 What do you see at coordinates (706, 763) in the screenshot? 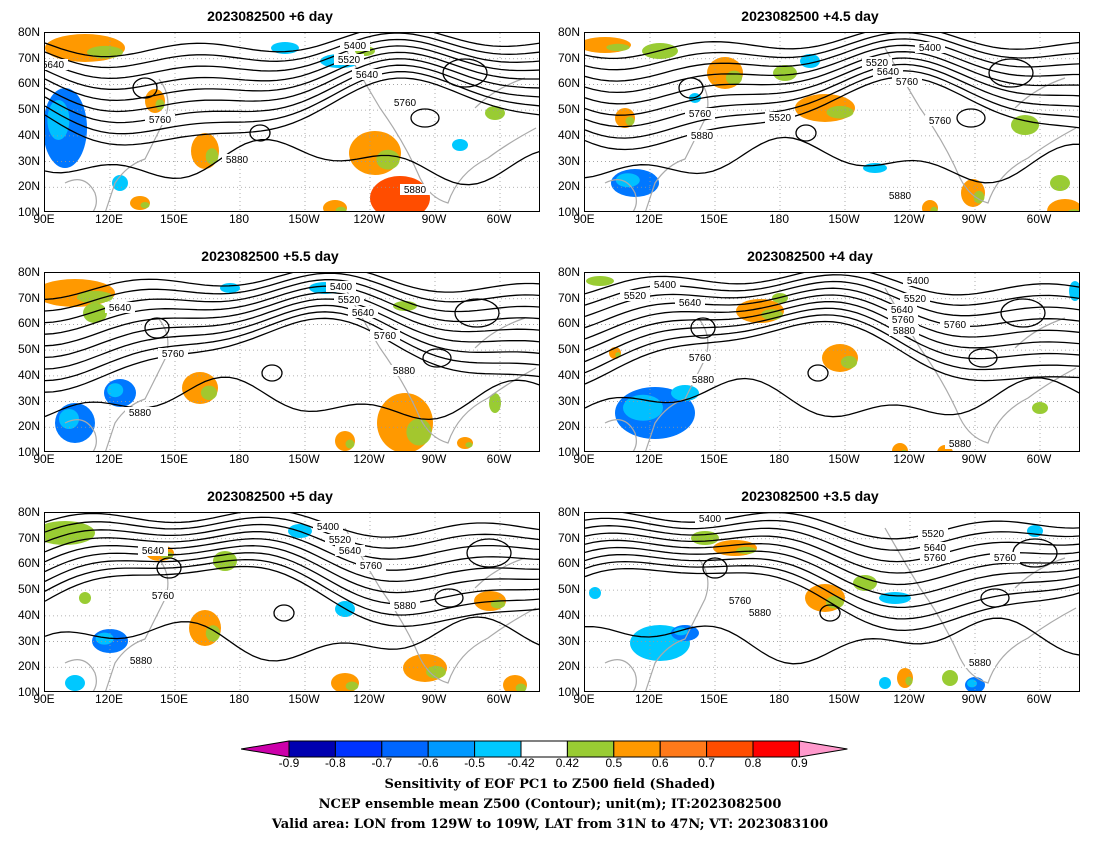
I see `colorbar-tick-label: 0.7` at bounding box center [706, 763].